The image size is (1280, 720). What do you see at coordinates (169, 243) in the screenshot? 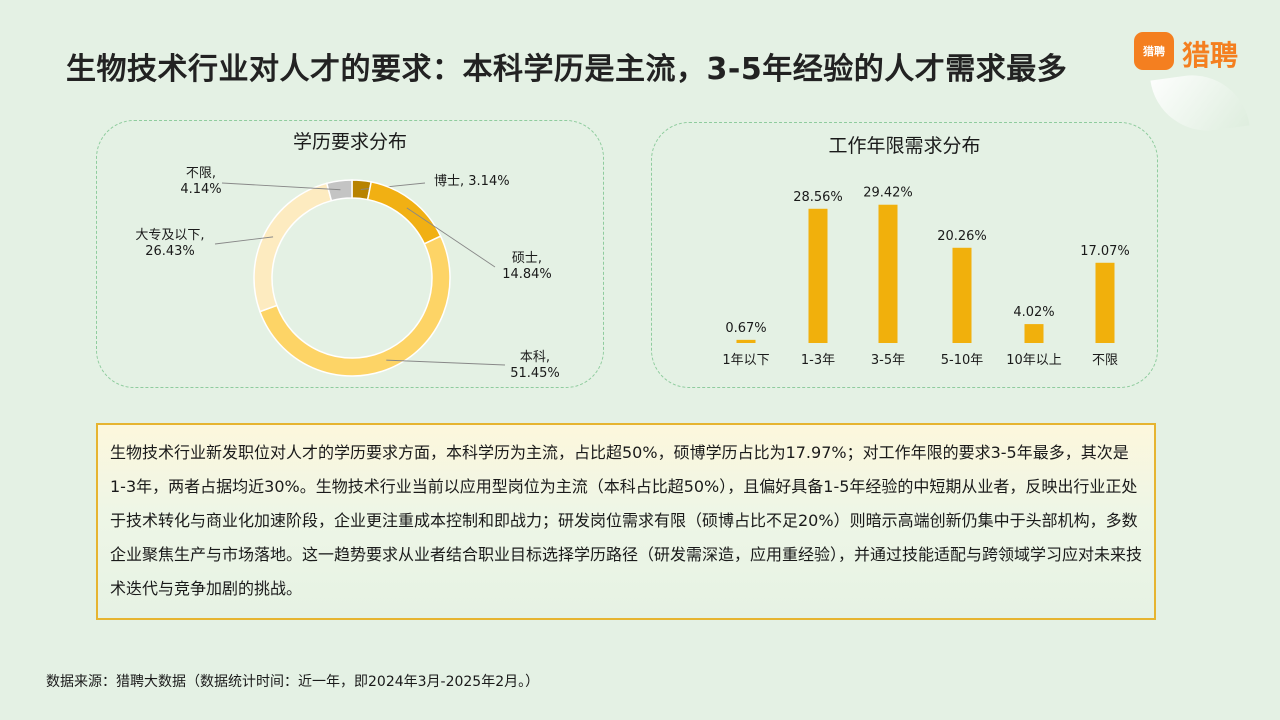
I see `donut-label-3: 大专及以下, 26.43%` at bounding box center [169, 243].